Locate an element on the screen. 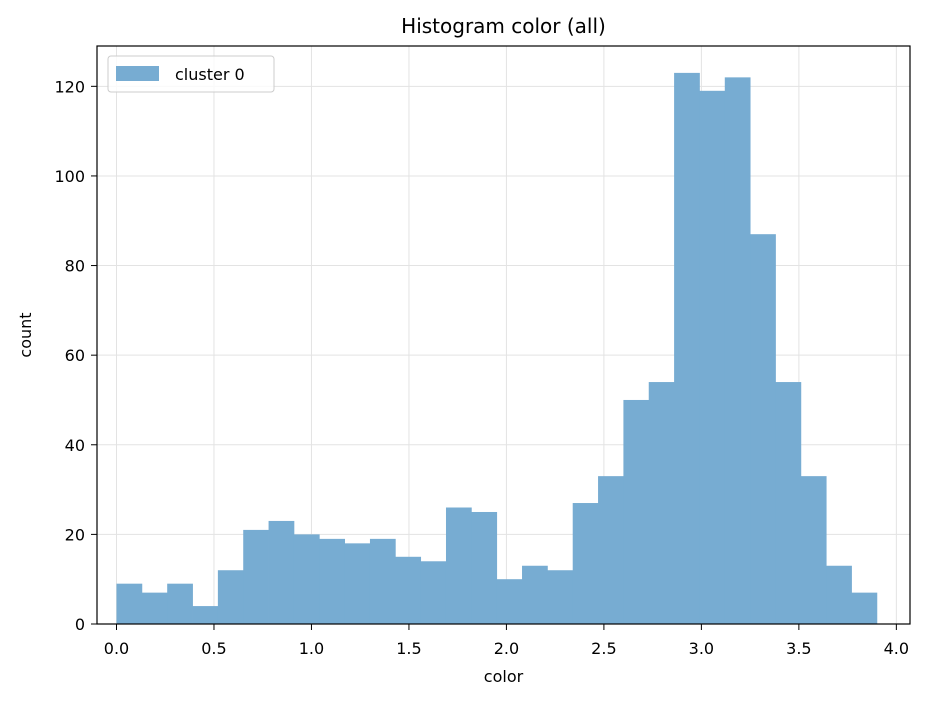 The width and height of the screenshot is (926, 701). x-tick-label: 3.5 is located at coordinates (798, 648).